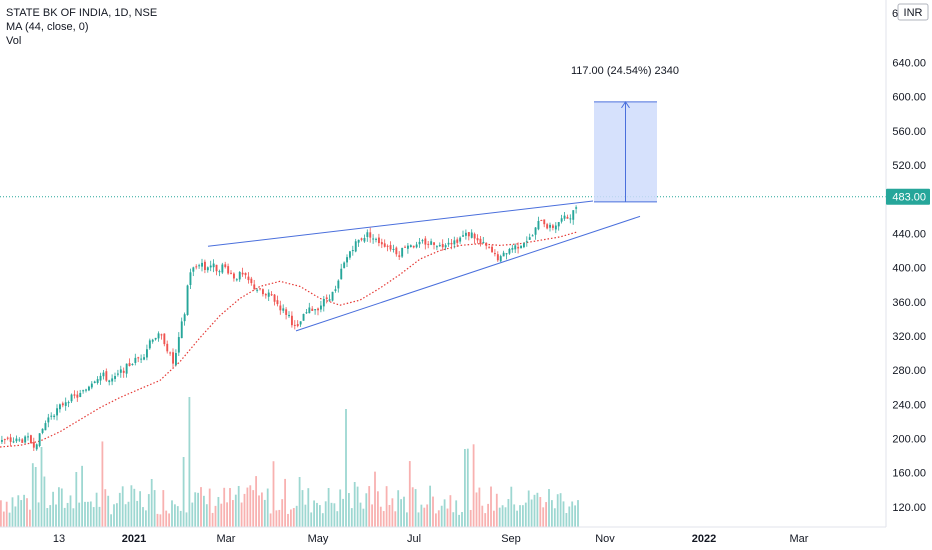  I want to click on time-tick-label: 13, so click(59, 539).